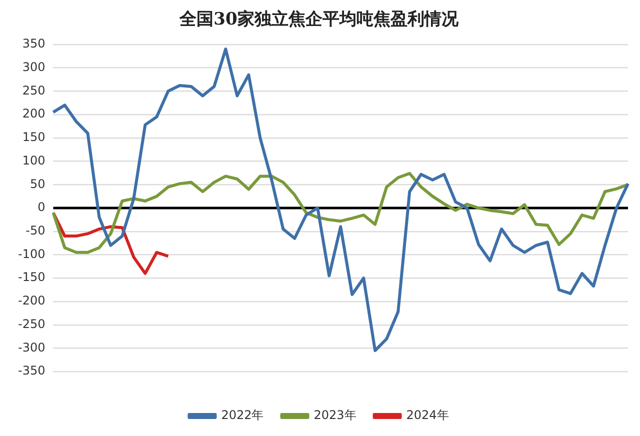 This screenshot has height=436, width=640. I want to click on y-tick-label: -250, so click(32, 323).